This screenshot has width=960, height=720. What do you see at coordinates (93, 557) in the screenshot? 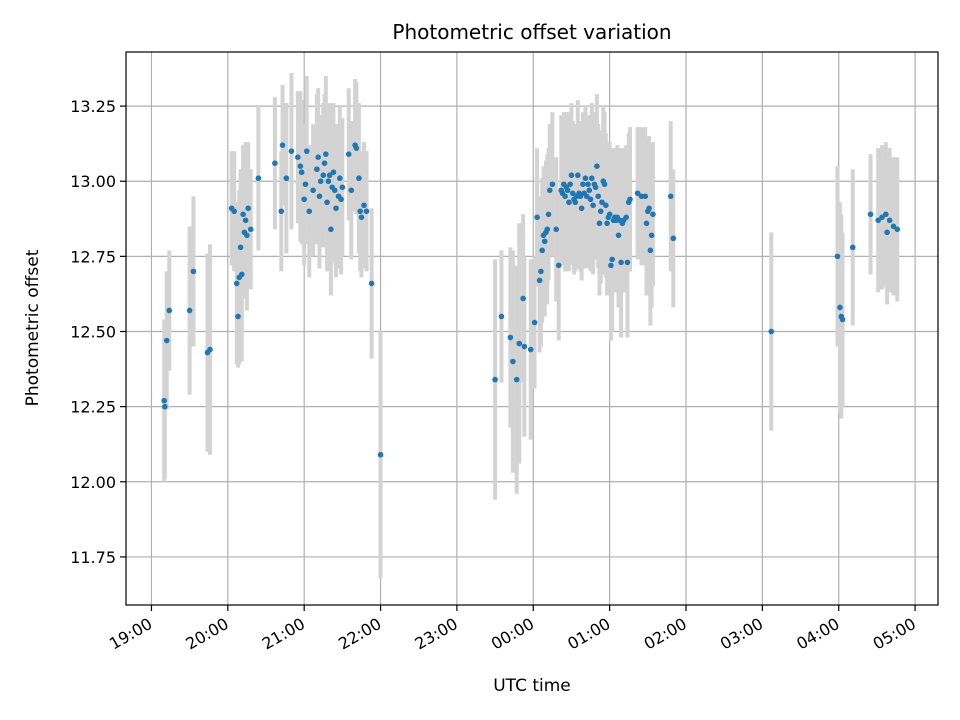
I see `y-tick-label: 11.75` at bounding box center [93, 557].